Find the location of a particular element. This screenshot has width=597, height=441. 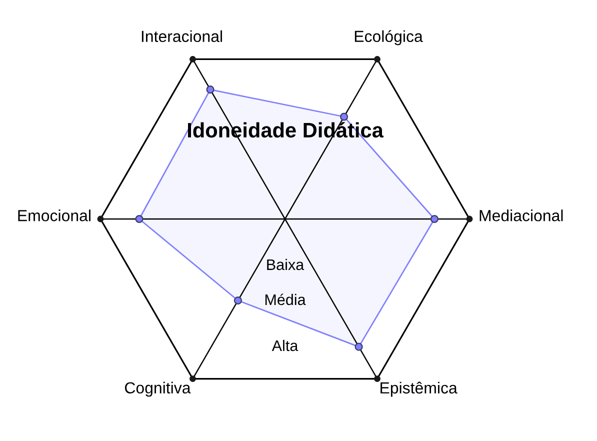

text: Alta is located at coordinates (285, 346).